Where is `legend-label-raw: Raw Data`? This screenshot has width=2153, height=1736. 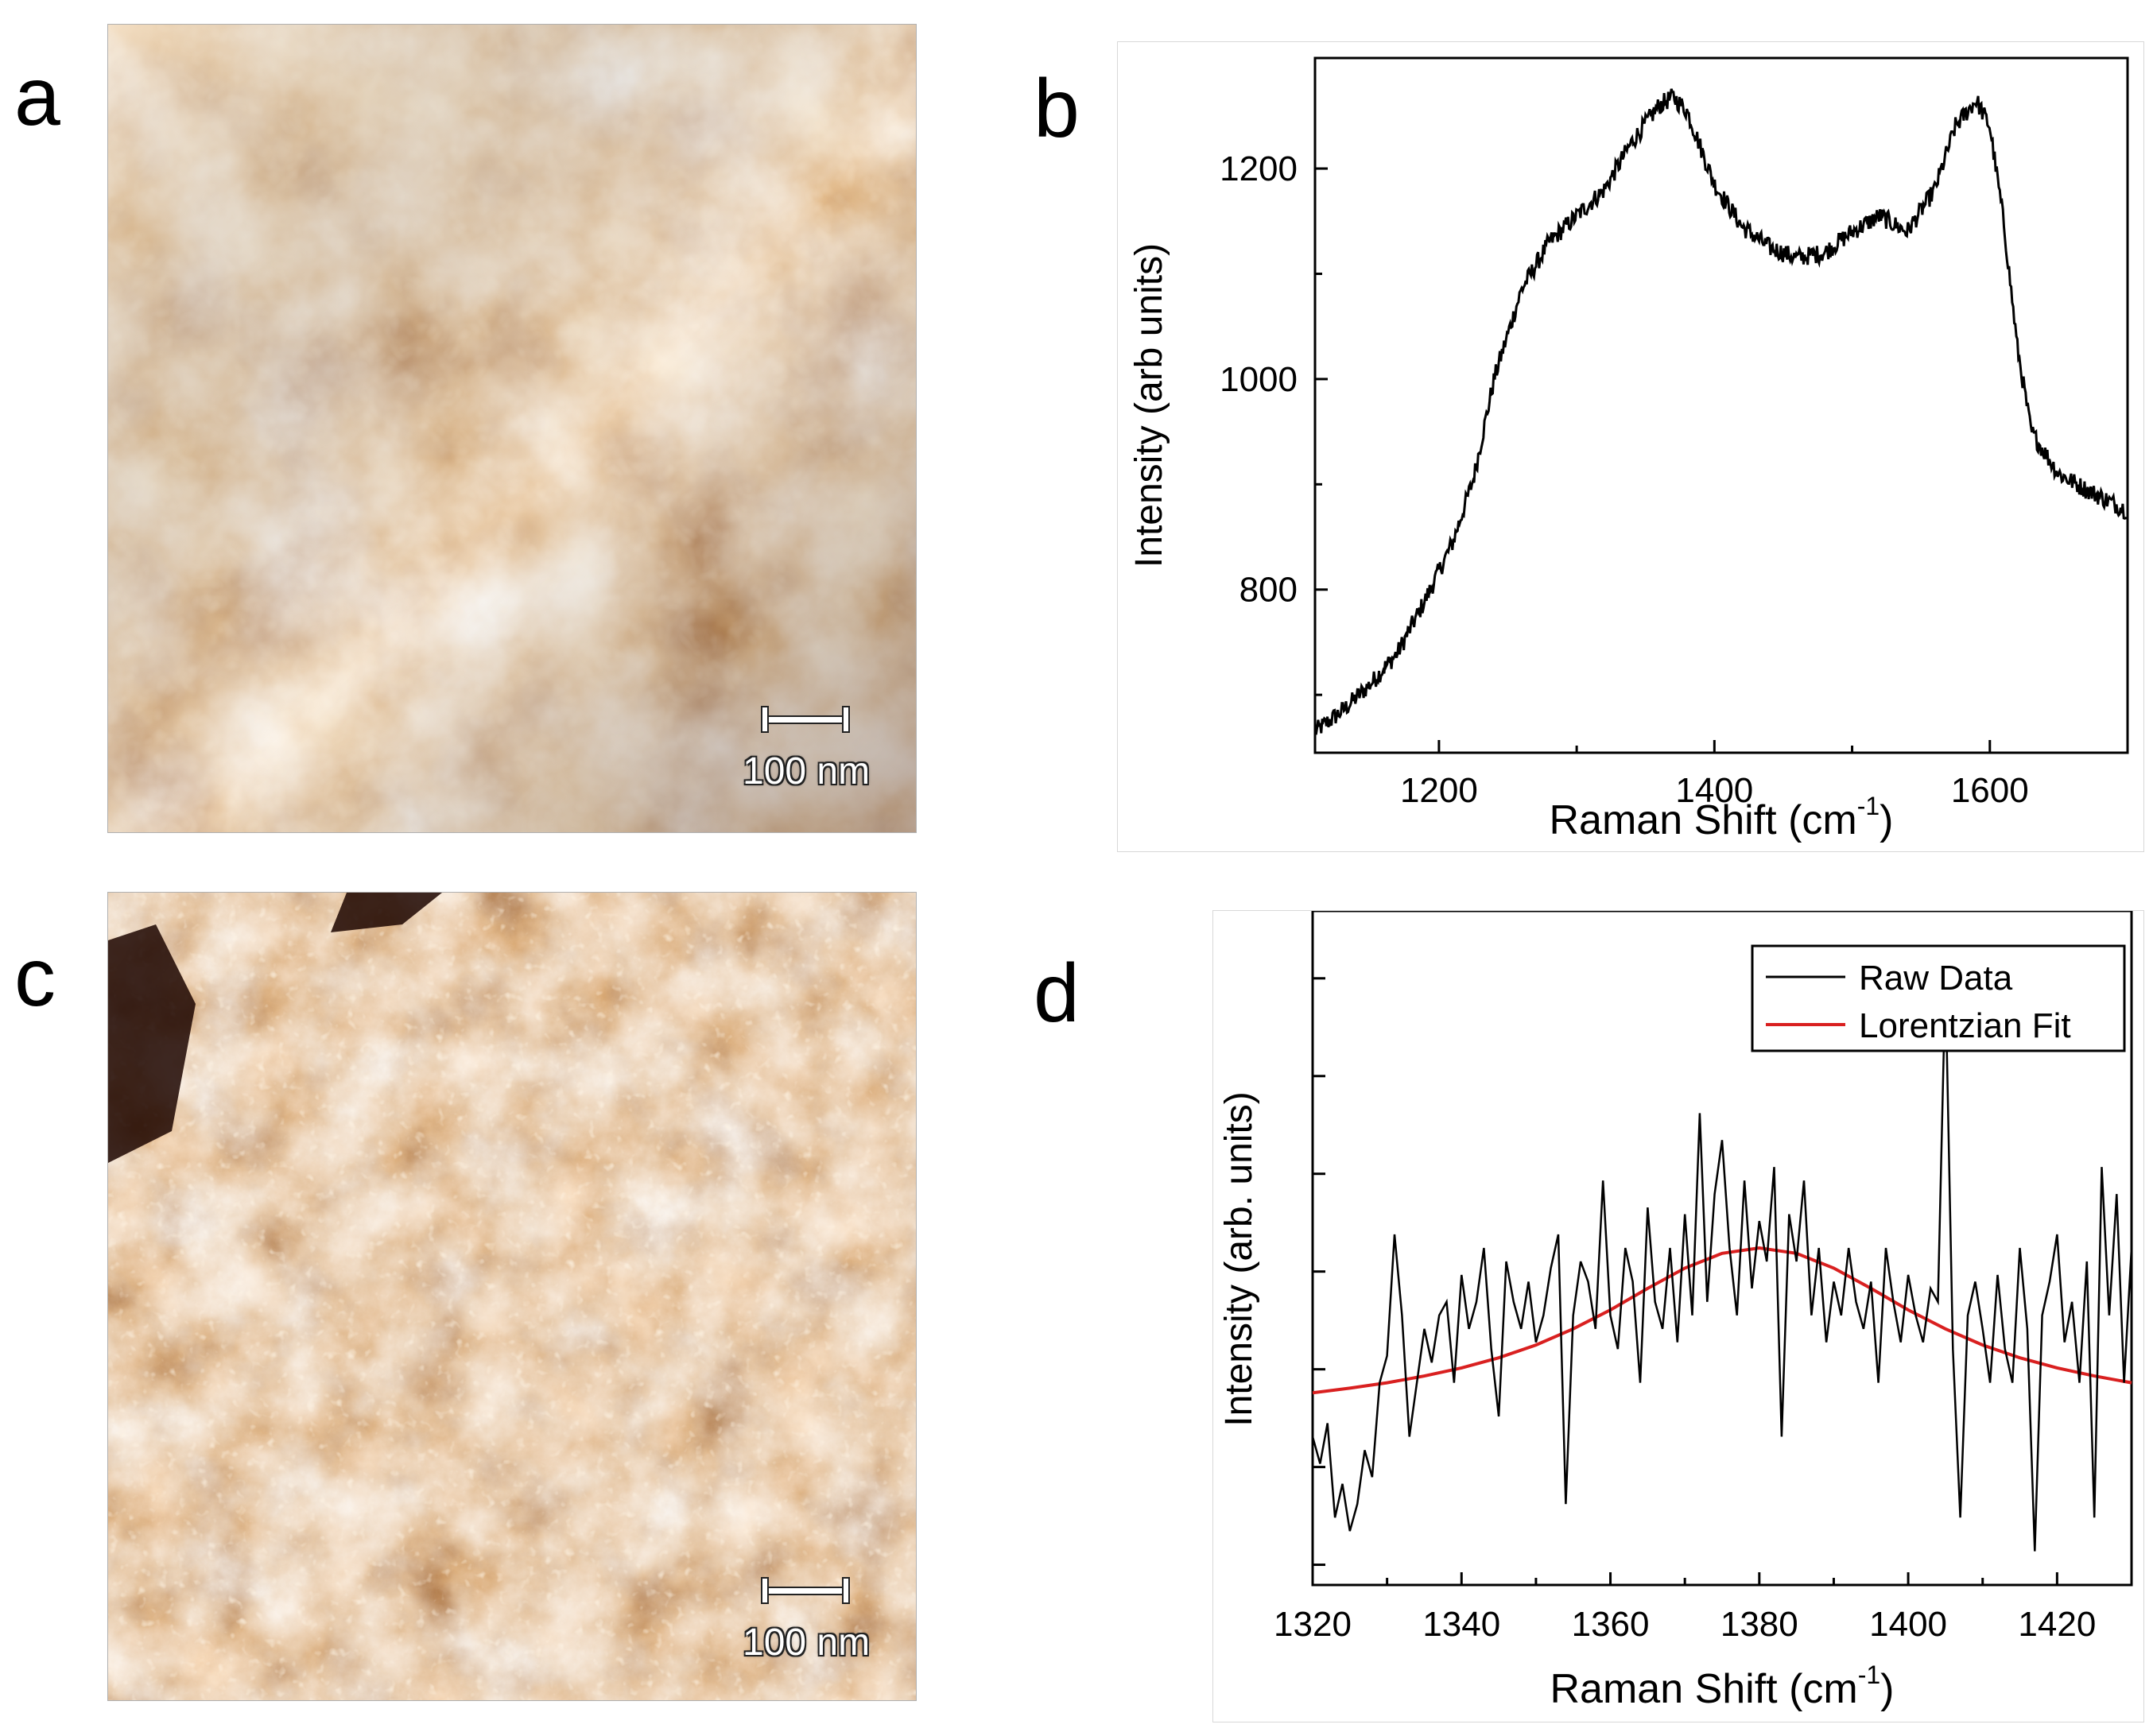 legend-label-raw: Raw Data is located at coordinates (1936, 978).